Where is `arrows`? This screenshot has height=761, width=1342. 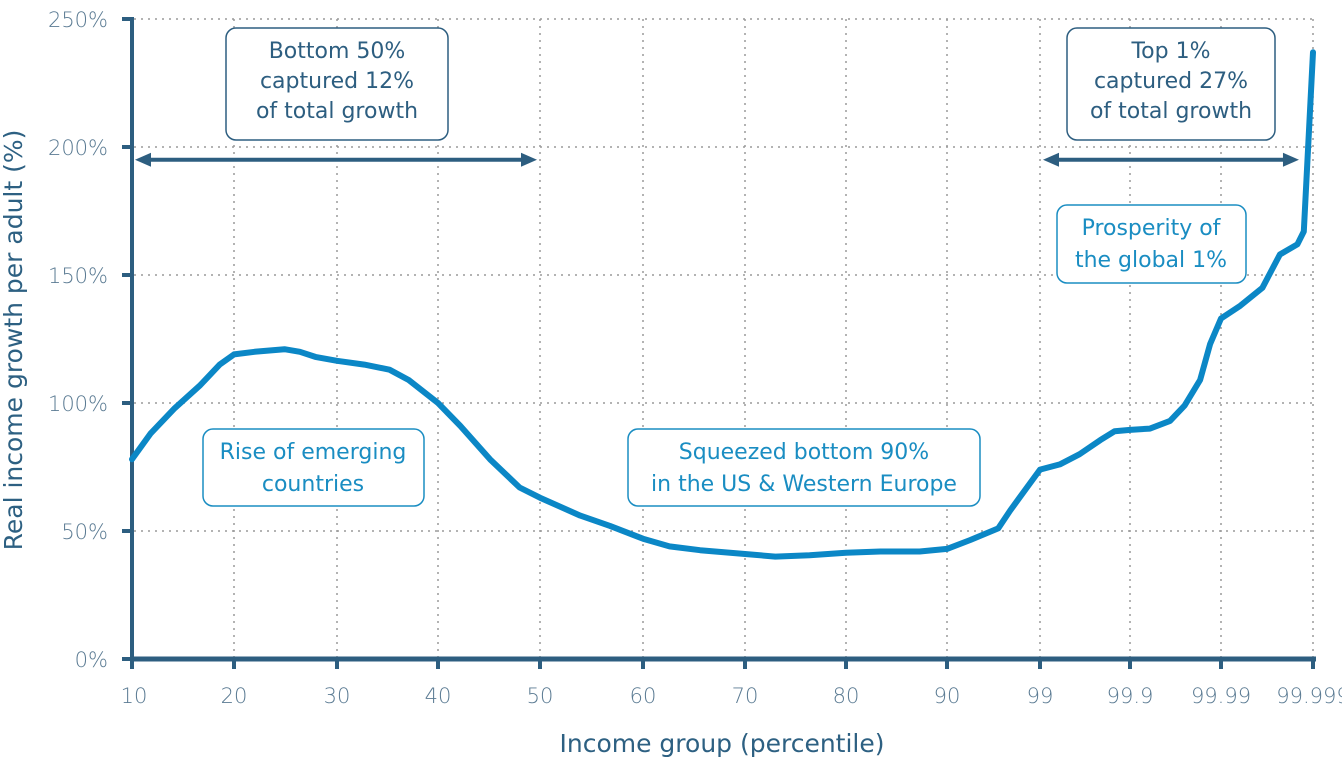 arrows is located at coordinates (717, 159).